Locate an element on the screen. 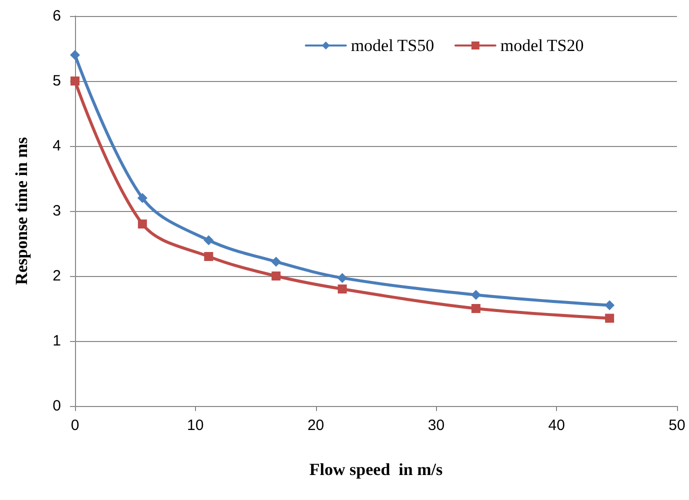 Image resolution: width=689 pixels, height=500 pixels. y-tick-label: 2 is located at coordinates (56, 276).